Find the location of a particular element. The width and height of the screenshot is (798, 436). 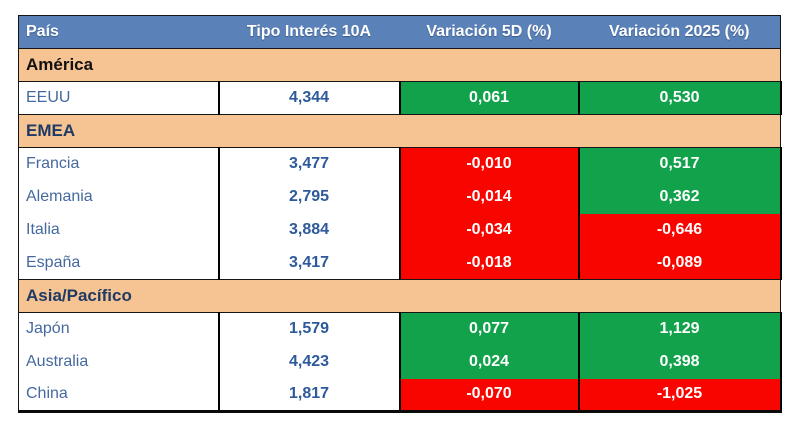

table-row: EEUU 4,344 0,061 0,530 is located at coordinates (400, 98).